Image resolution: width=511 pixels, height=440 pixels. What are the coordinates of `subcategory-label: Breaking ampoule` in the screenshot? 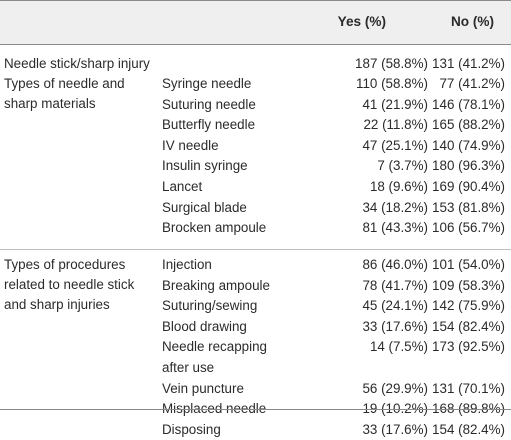 It's located at (216, 285).